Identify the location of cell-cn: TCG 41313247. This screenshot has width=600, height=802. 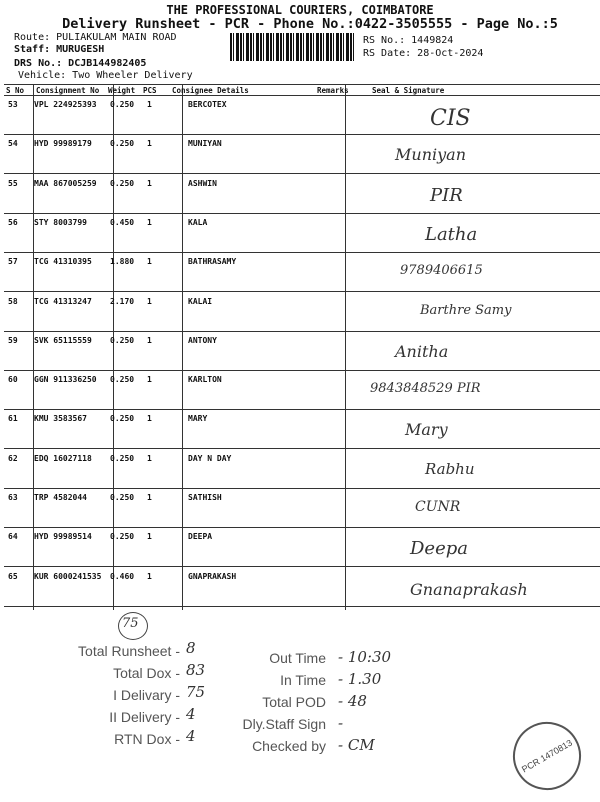
(63, 301).